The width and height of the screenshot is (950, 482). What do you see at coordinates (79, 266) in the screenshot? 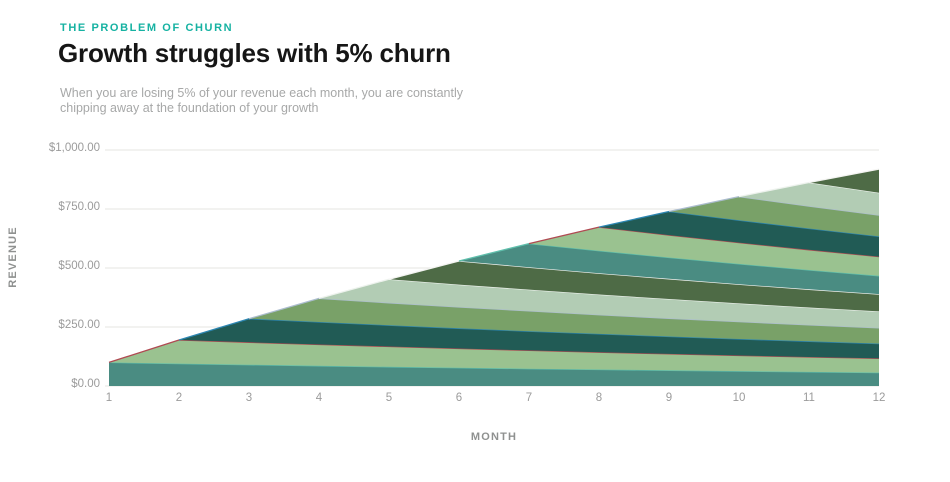
I see `y-tick-label: $500.00` at bounding box center [79, 266].